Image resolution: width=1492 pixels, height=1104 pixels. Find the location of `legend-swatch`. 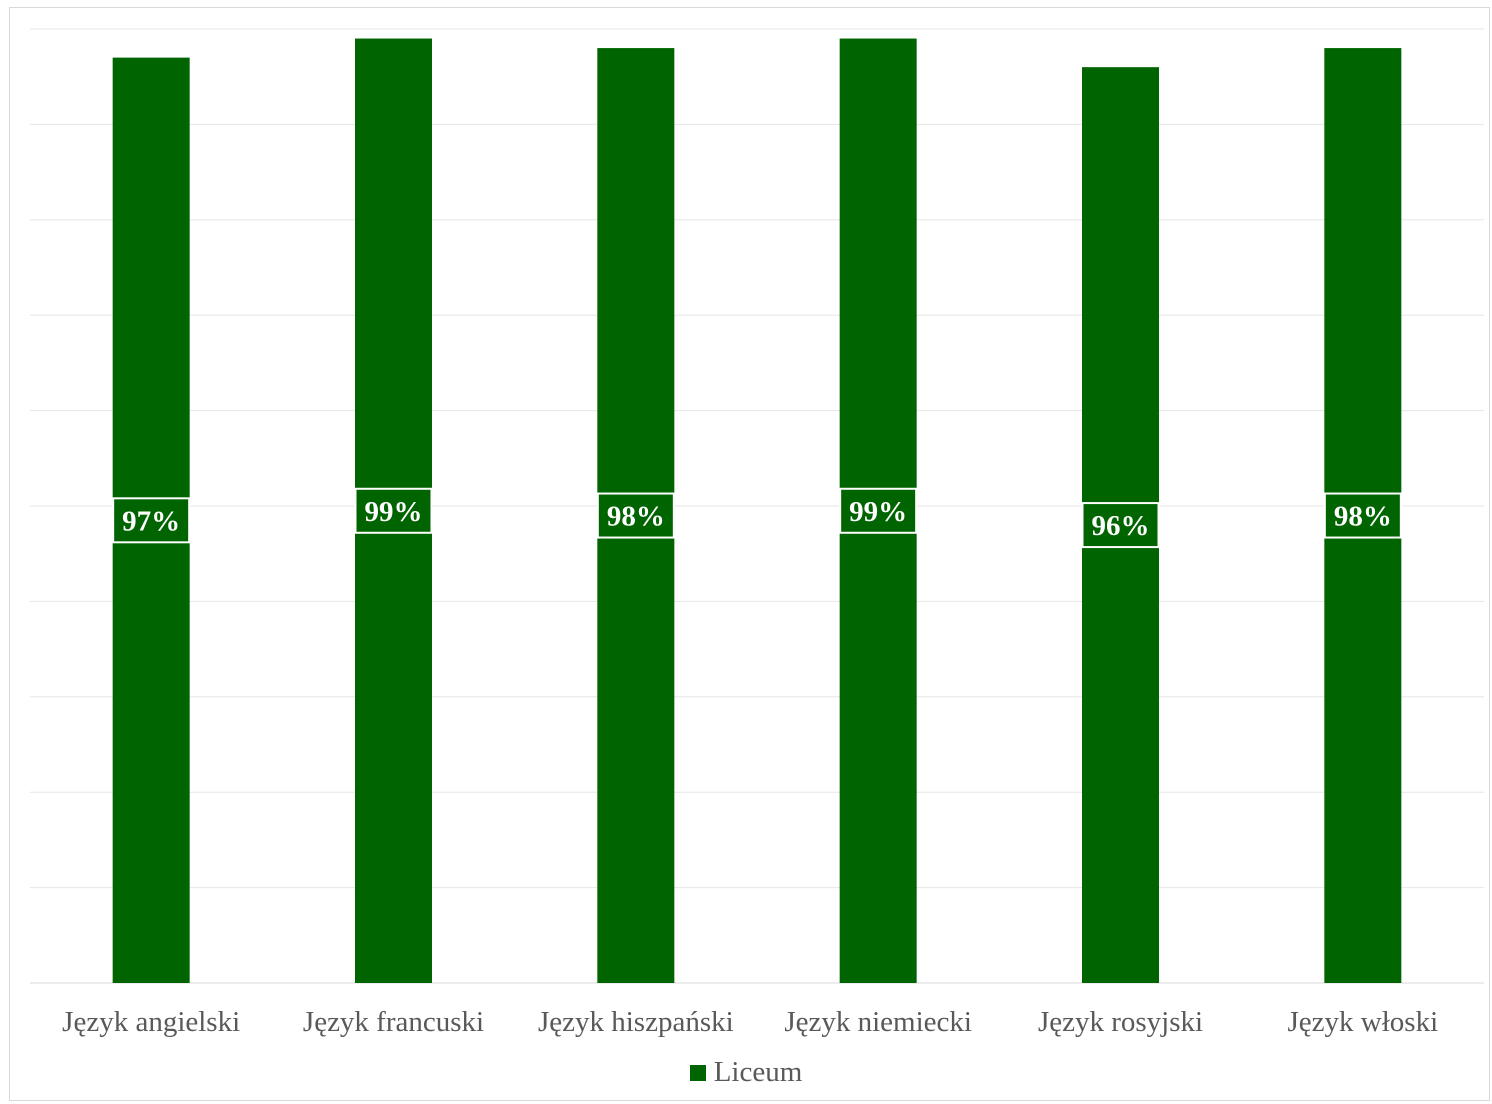

legend-swatch is located at coordinates (697, 1072).